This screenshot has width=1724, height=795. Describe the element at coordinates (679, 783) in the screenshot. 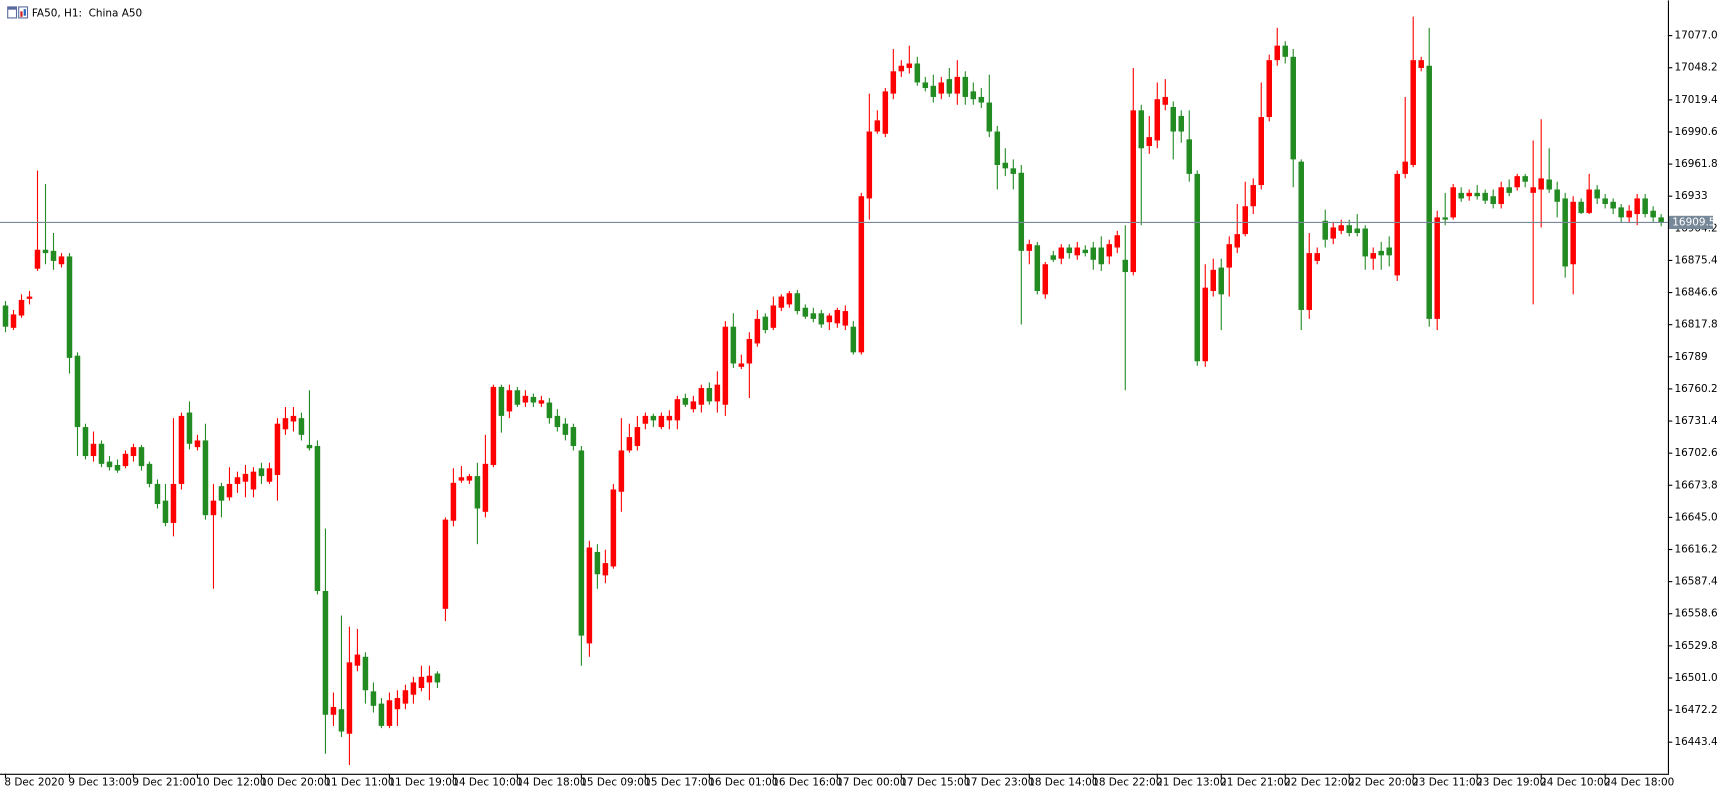

I see `x-tick-label: 15 Dec 17:00` at that location.